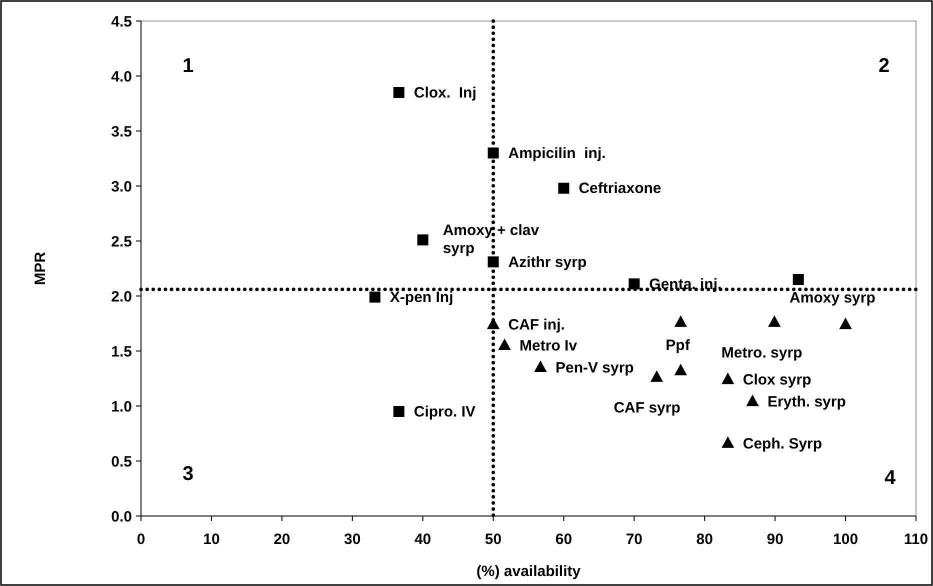 The image size is (933, 586). Describe the element at coordinates (704, 539) in the screenshot. I see `x-tick-label: 80` at that location.